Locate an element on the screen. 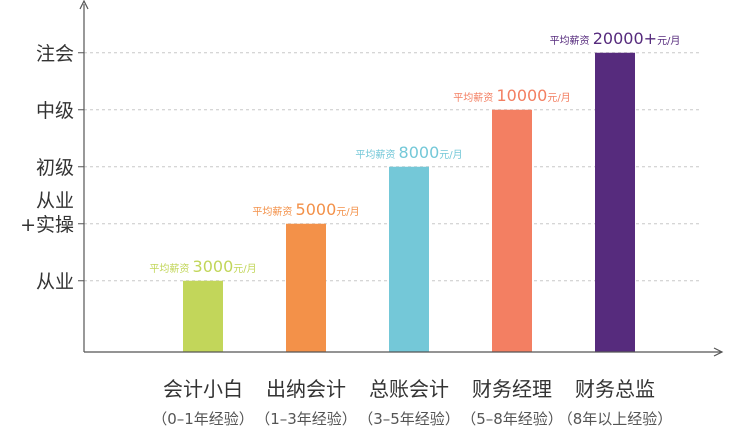 The width and height of the screenshot is (750, 433). data-label-unit-4: 元/月 is located at coordinates (558, 98).